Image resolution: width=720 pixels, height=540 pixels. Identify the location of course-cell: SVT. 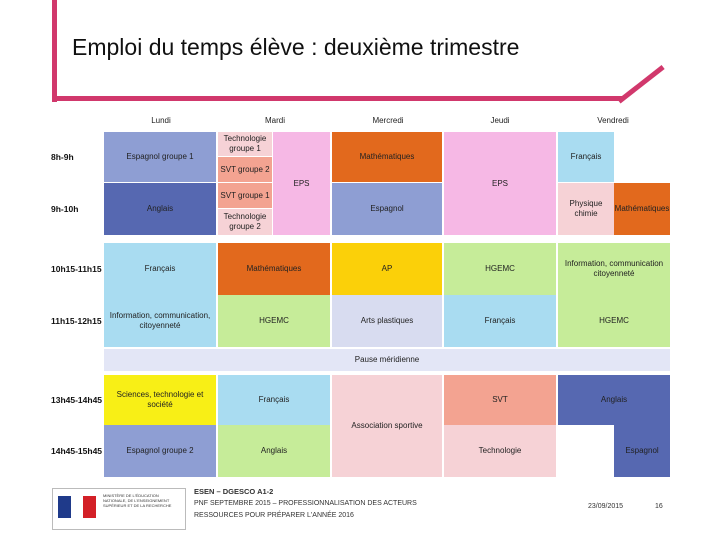
(500, 400).